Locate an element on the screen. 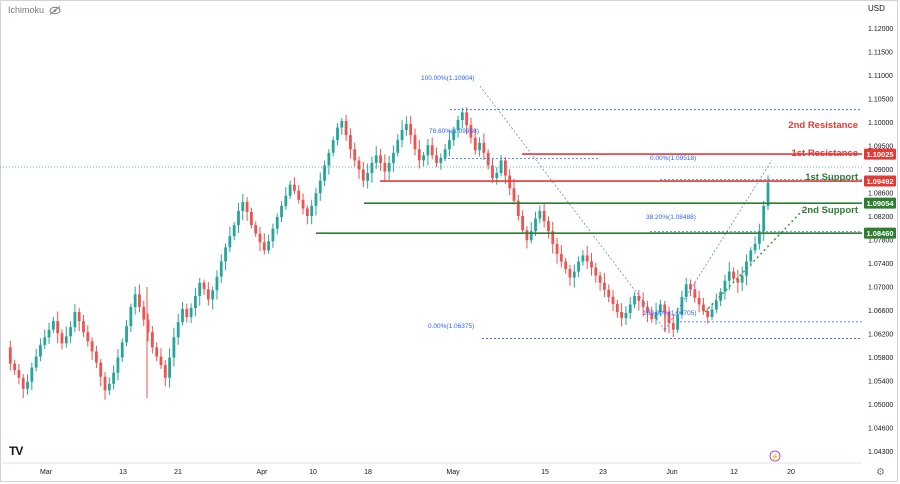 This screenshot has width=900, height=484. level-name-label: 1st Support is located at coordinates (832, 177).